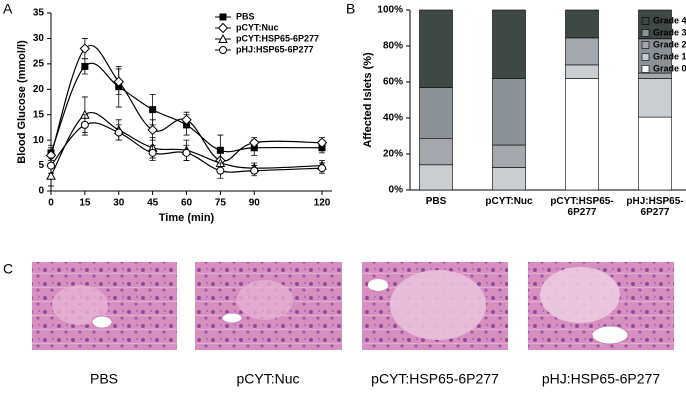  What do you see at coordinates (41, 191) in the screenshot?
I see `y-tick-label: 0` at bounding box center [41, 191].